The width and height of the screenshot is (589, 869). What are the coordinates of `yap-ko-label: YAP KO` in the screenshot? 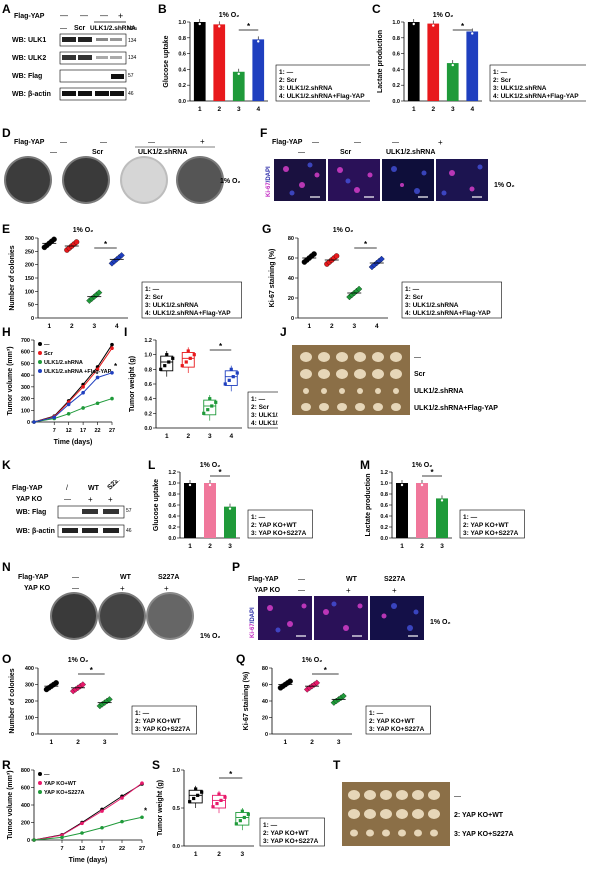 It's located at (29, 499).